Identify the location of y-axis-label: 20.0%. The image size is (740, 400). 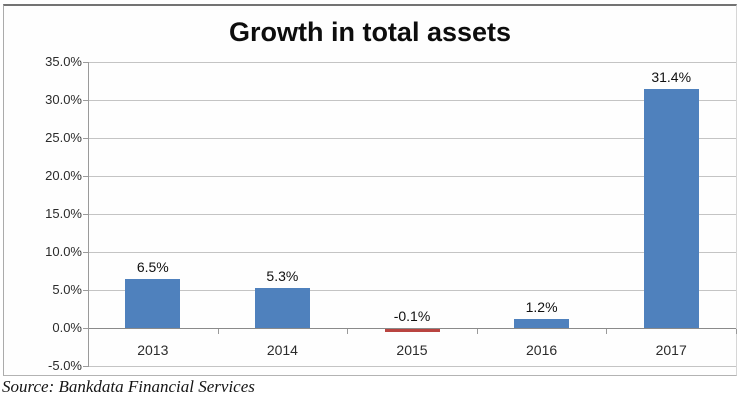
(63, 175).